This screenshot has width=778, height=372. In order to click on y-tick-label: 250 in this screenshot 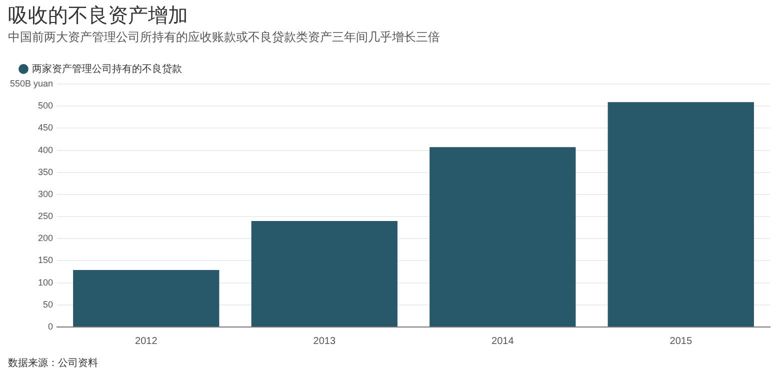, I will do `click(46, 216)`.